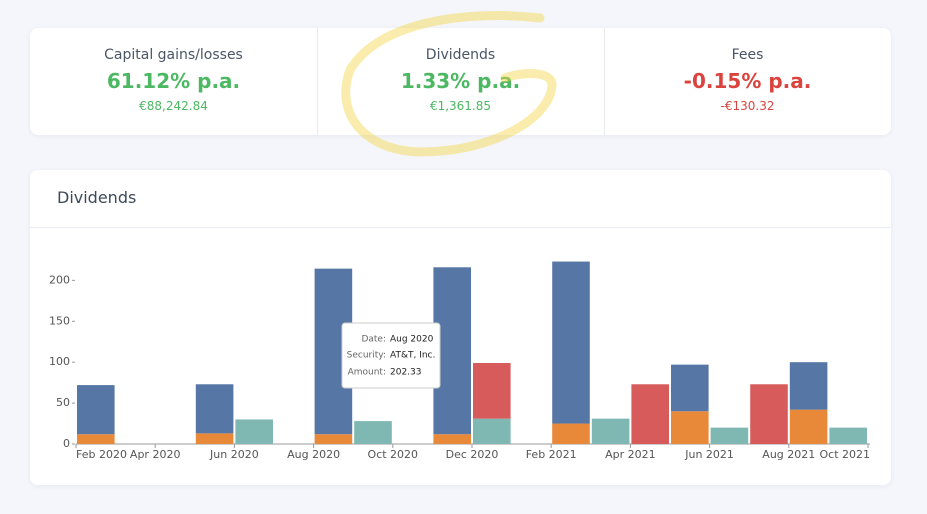 This screenshot has height=514, width=927. What do you see at coordinates (59, 361) in the screenshot?
I see `y-tick-label: 100` at bounding box center [59, 361].